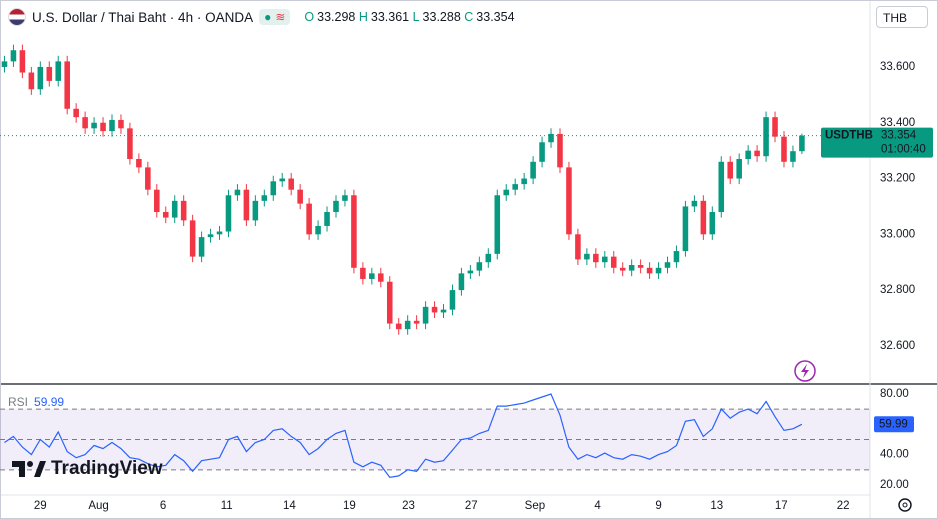 This screenshot has width=938, height=519. What do you see at coordinates (843, 506) in the screenshot?
I see `x-tick-label: 22` at bounding box center [843, 506].